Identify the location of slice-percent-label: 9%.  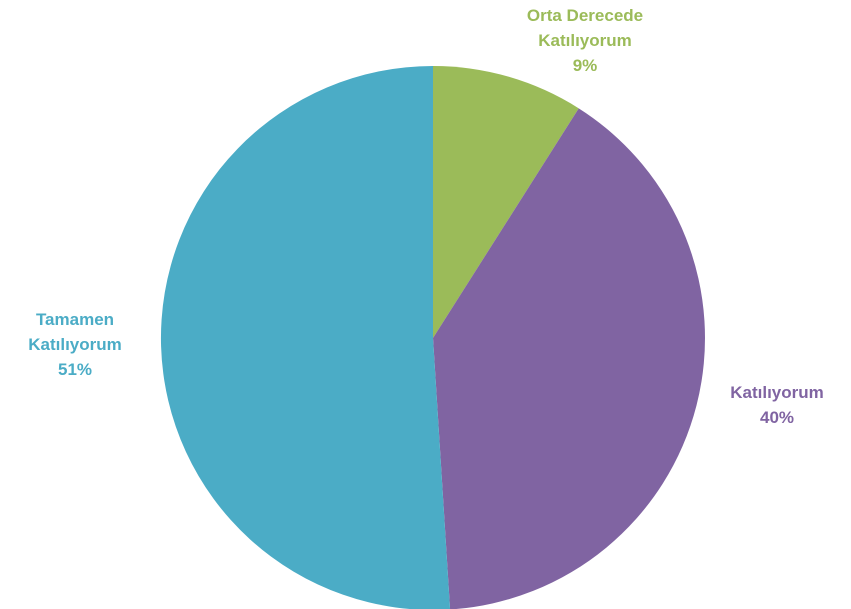
(585, 65).